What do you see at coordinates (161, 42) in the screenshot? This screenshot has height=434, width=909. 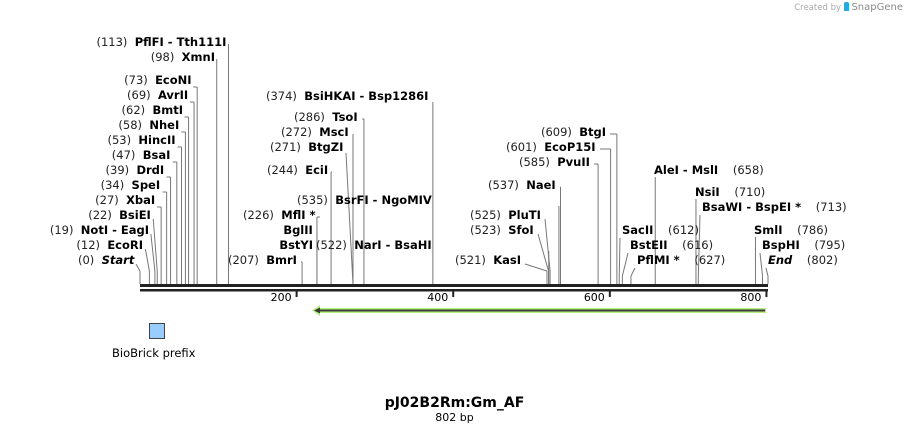 I see `site-label: (113) PflFI - Tth111I` at bounding box center [161, 42].